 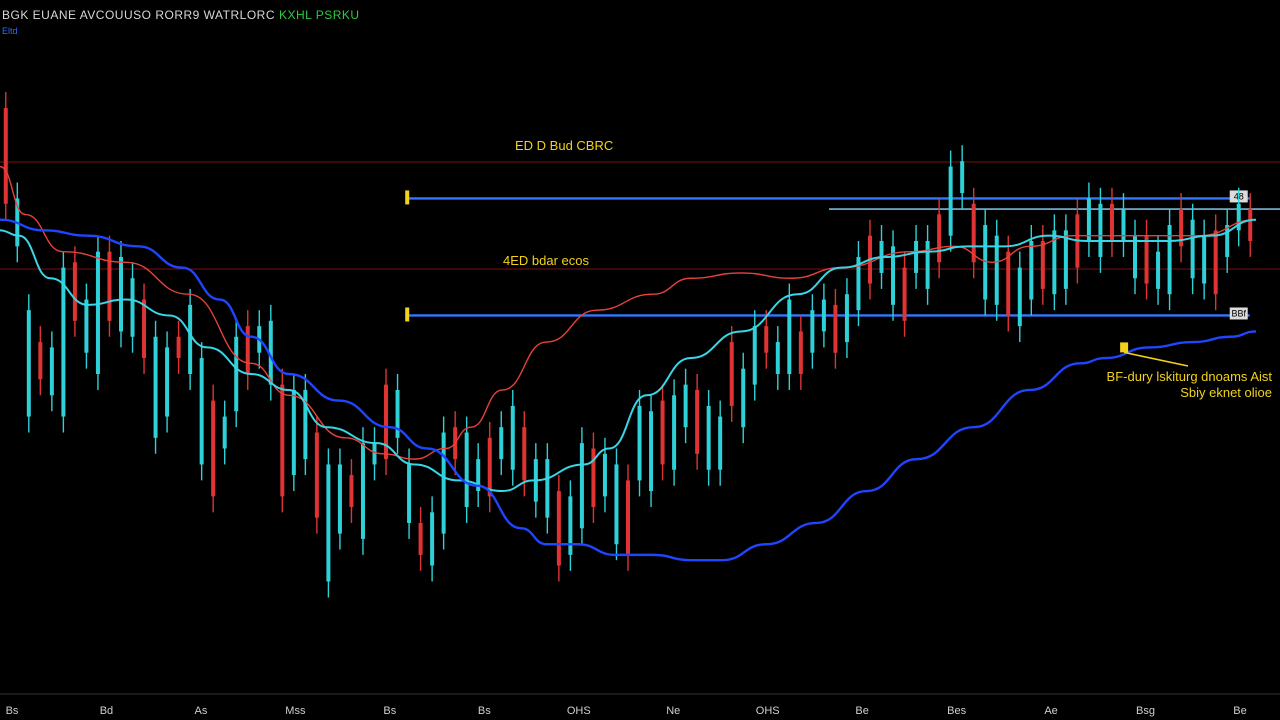 I want to click on x-tick-label: Ne, so click(x=673, y=711).